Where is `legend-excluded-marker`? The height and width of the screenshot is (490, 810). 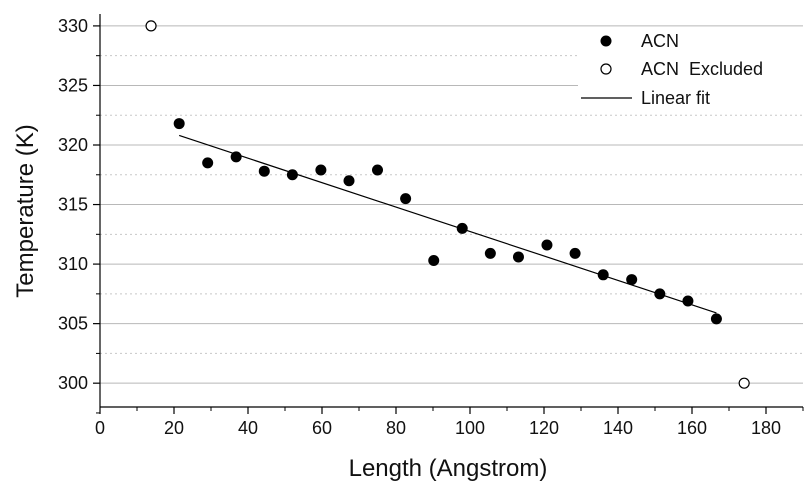
legend-excluded-marker is located at coordinates (606, 69).